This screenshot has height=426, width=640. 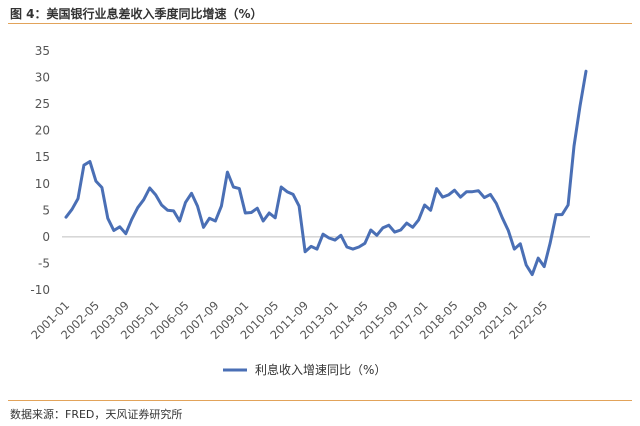 What do you see at coordinates (42, 104) in the screenshot?
I see `y-tick-label: 25` at bounding box center [42, 104].